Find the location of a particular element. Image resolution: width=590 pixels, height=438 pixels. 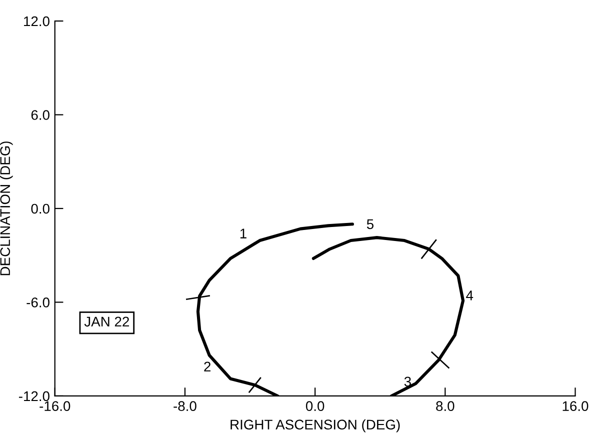

y-tick-label: 12.0 is located at coordinates (37, 21).